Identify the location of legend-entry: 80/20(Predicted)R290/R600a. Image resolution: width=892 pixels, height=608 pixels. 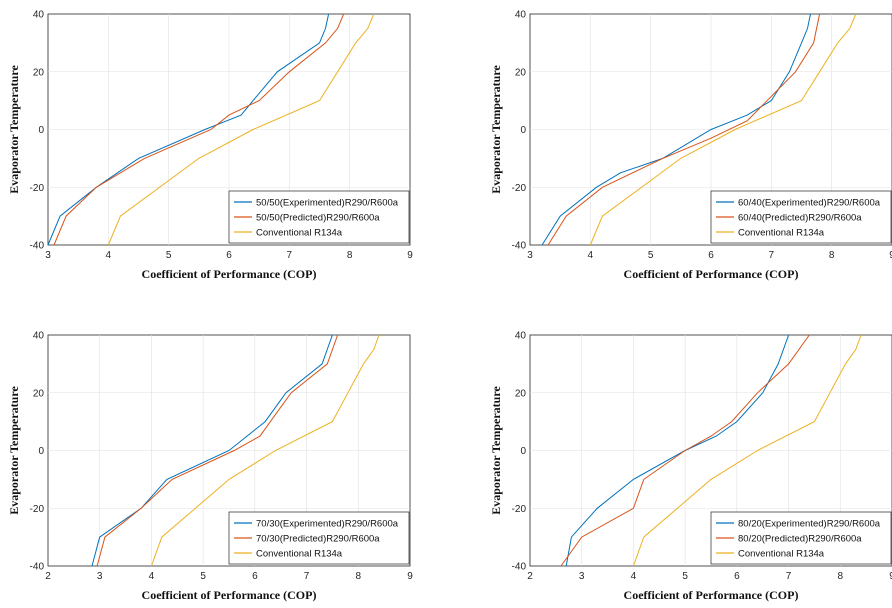
(800, 539).